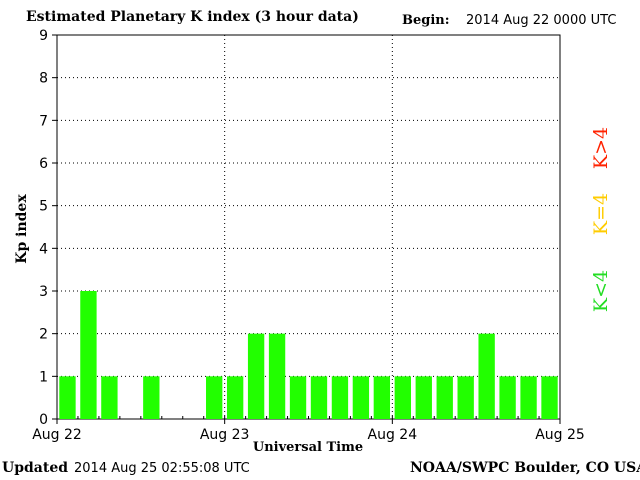  Describe the element at coordinates (225, 435) in the screenshot. I see `x-tick-label: Aug 23` at that location.